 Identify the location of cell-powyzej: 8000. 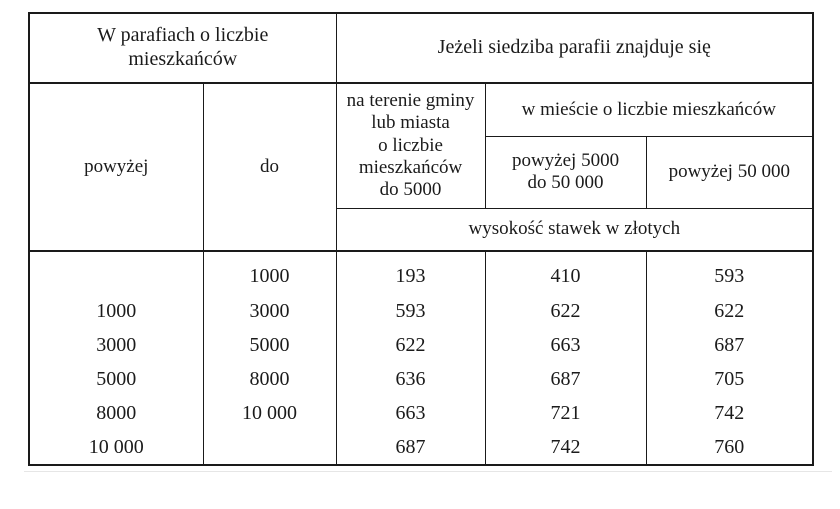
(116, 414).